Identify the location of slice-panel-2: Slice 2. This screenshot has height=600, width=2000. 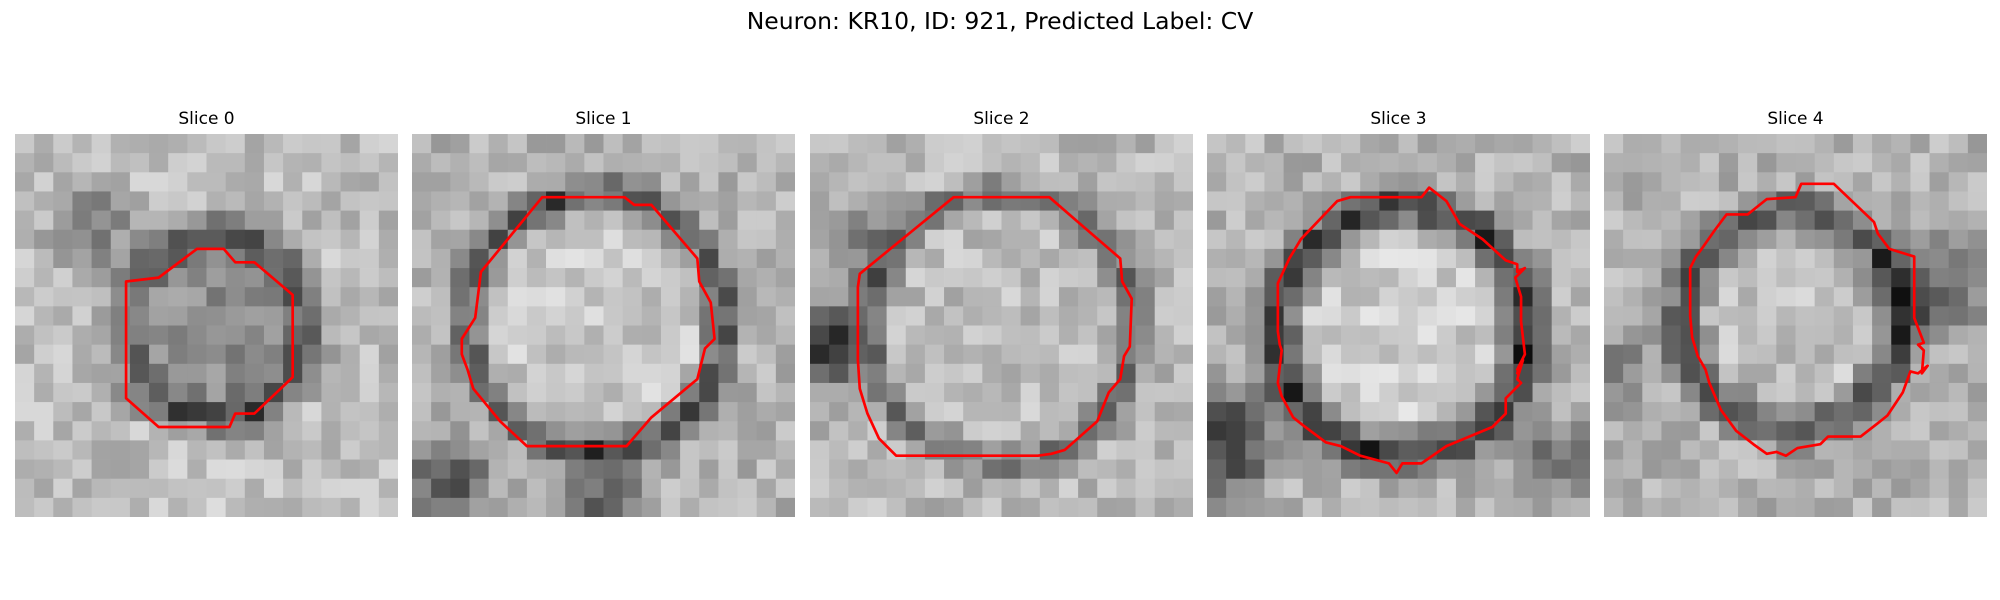
(1001, 119).